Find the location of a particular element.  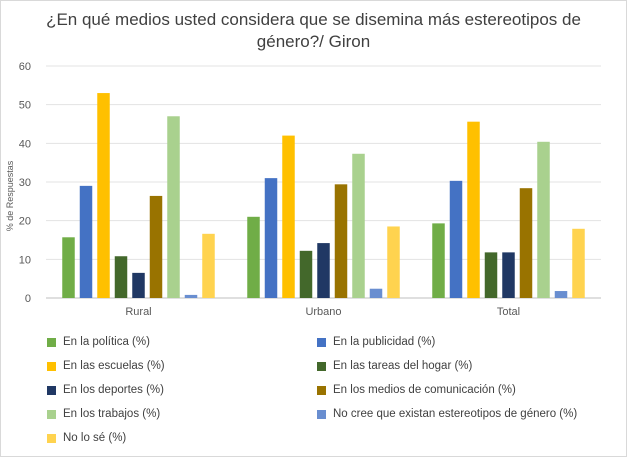

legend-item: En los medios de comunicación (%) is located at coordinates (416, 390).